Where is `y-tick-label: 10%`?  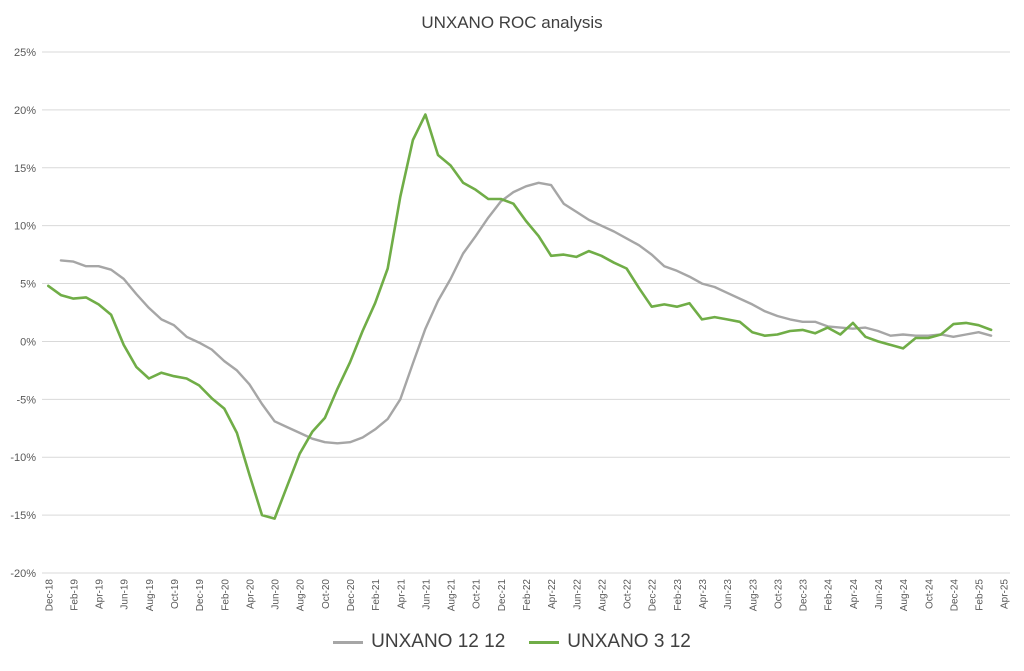 y-tick-label: 10% is located at coordinates (25, 227).